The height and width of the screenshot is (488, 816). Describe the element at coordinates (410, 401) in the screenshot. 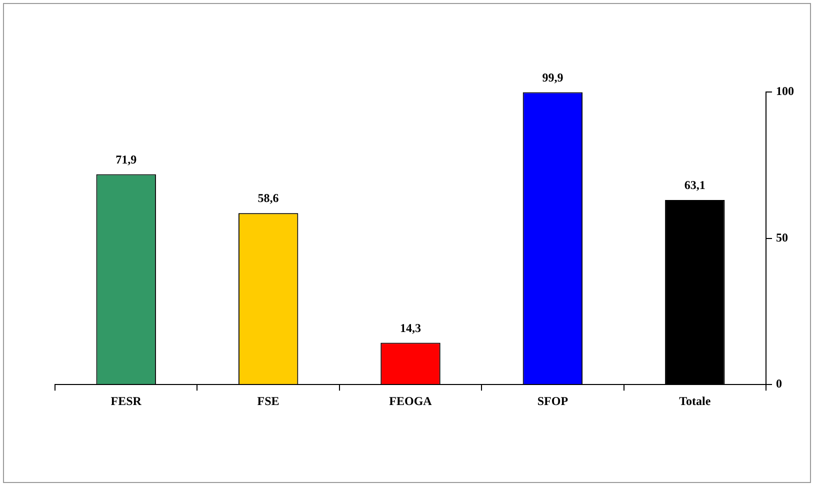

I see `x-tick-label: FEOGA` at that location.